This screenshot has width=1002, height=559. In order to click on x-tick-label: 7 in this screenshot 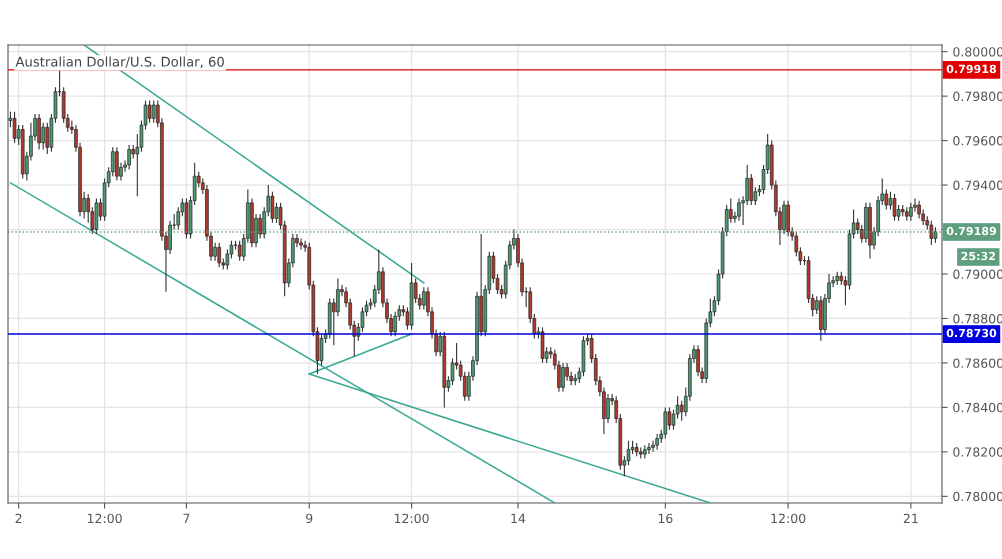, I will do `click(186, 518)`.